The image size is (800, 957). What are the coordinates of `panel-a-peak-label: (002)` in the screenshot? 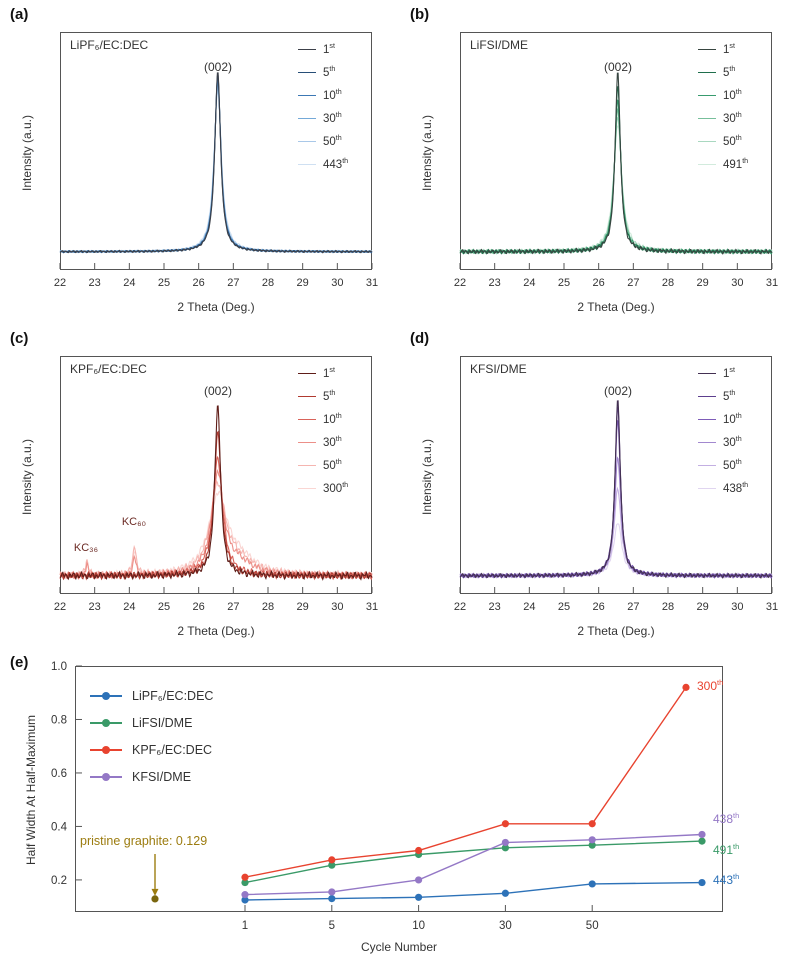 It's located at (217, 67).